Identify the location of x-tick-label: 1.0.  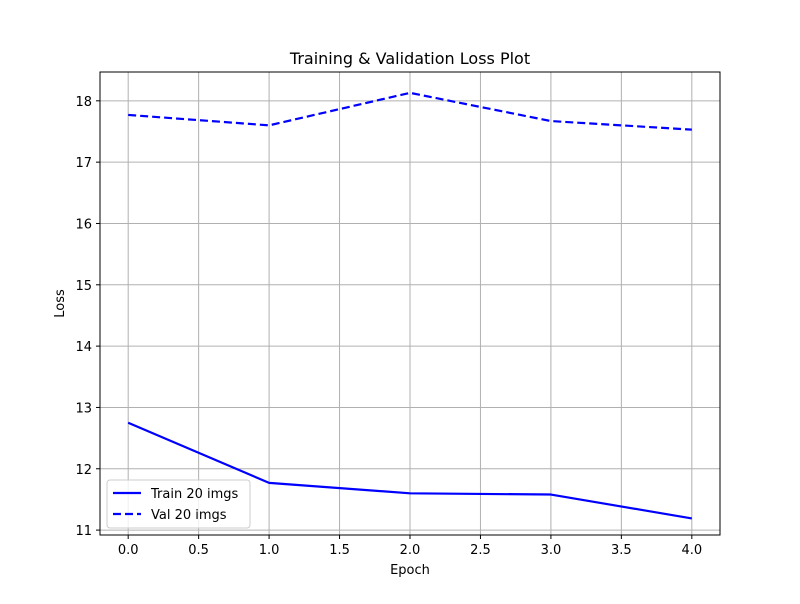
(269, 550).